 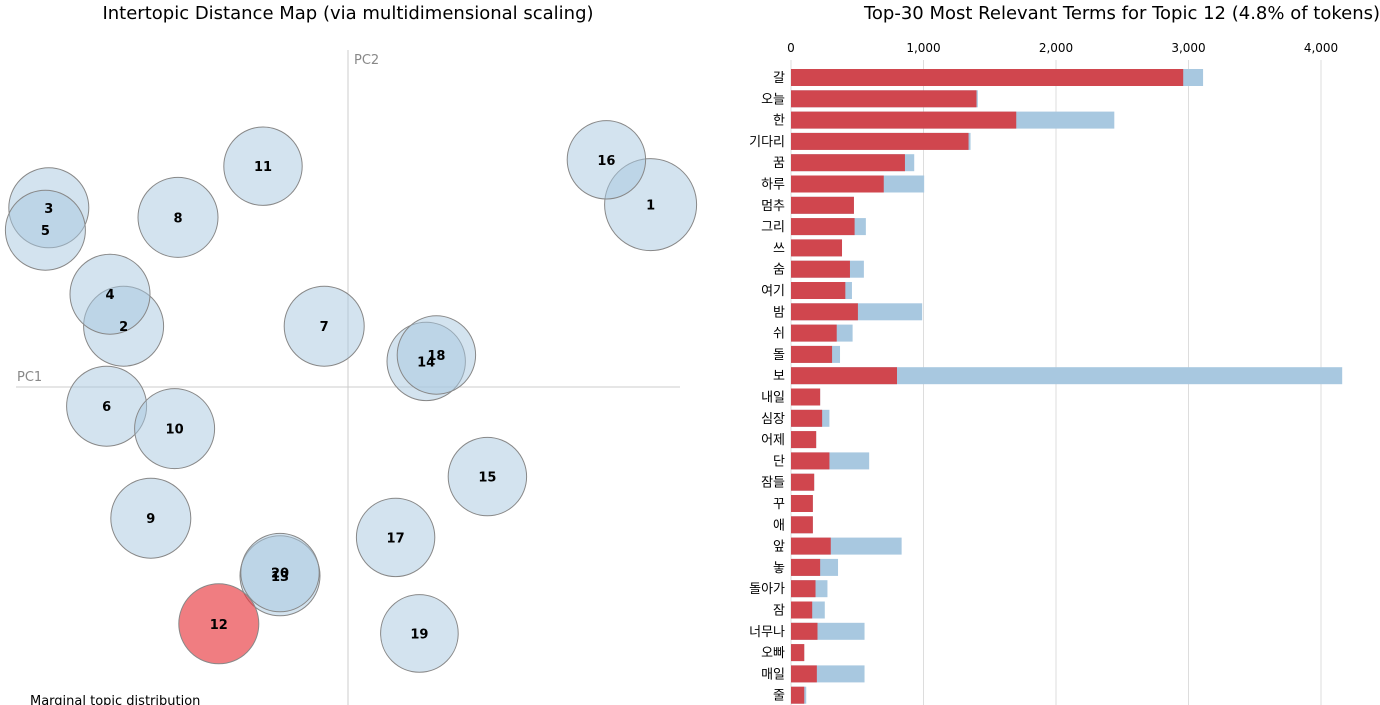 What do you see at coordinates (779, 312) in the screenshot?
I see `term-label-11: 밤` at bounding box center [779, 312].